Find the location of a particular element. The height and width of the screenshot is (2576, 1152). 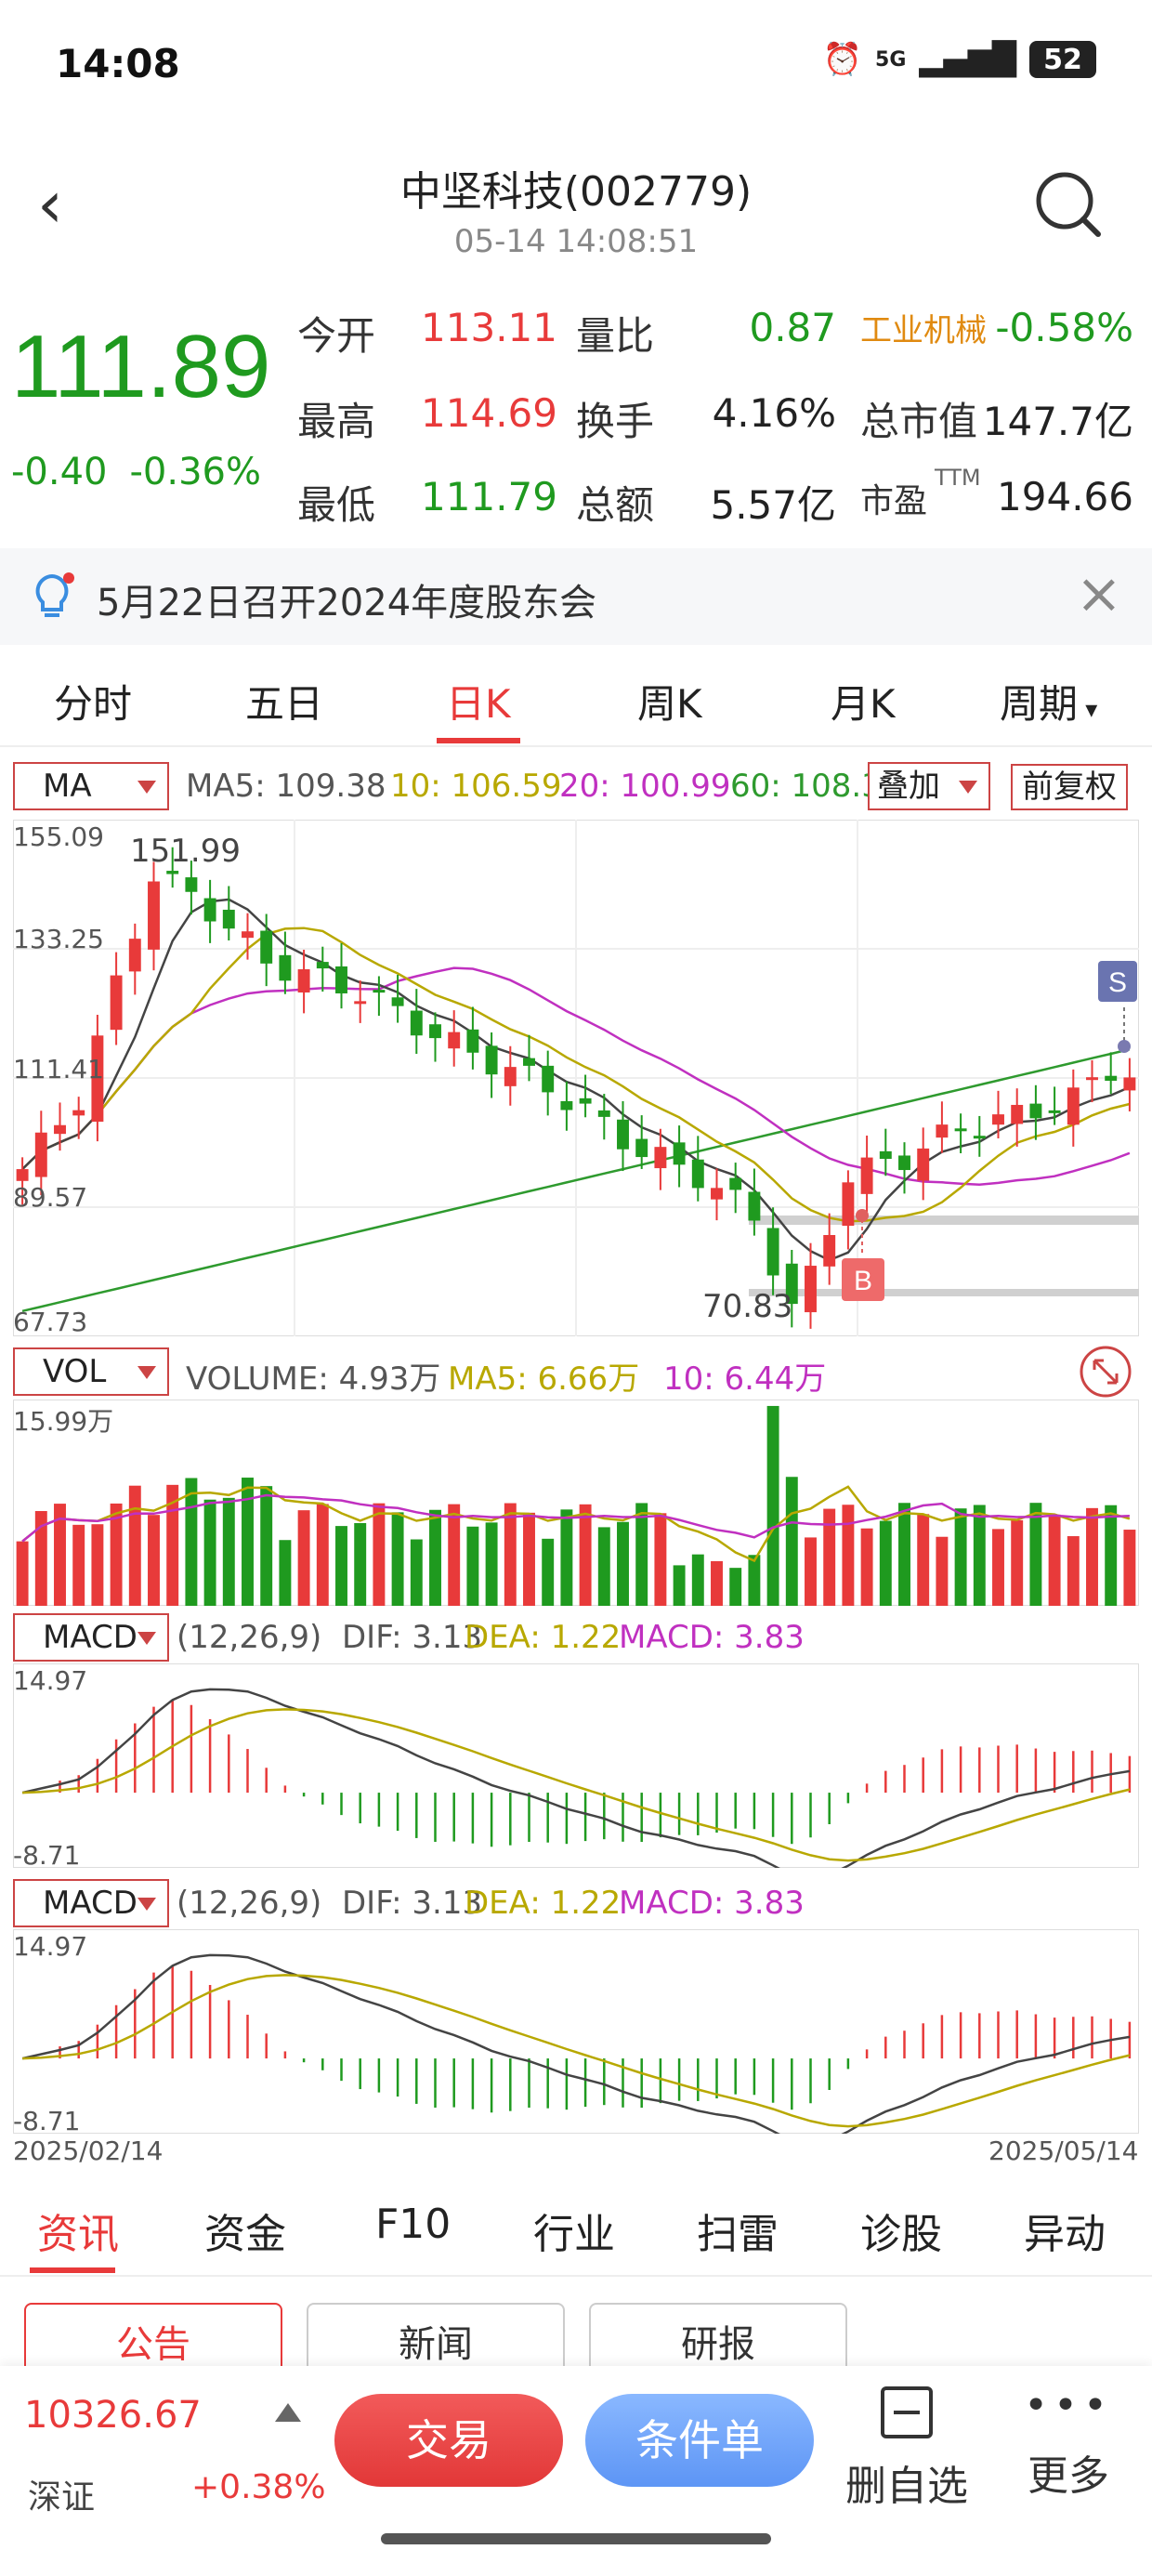

notice-banner: 5月22日召开2024年度股东会 × is located at coordinates (576, 596).